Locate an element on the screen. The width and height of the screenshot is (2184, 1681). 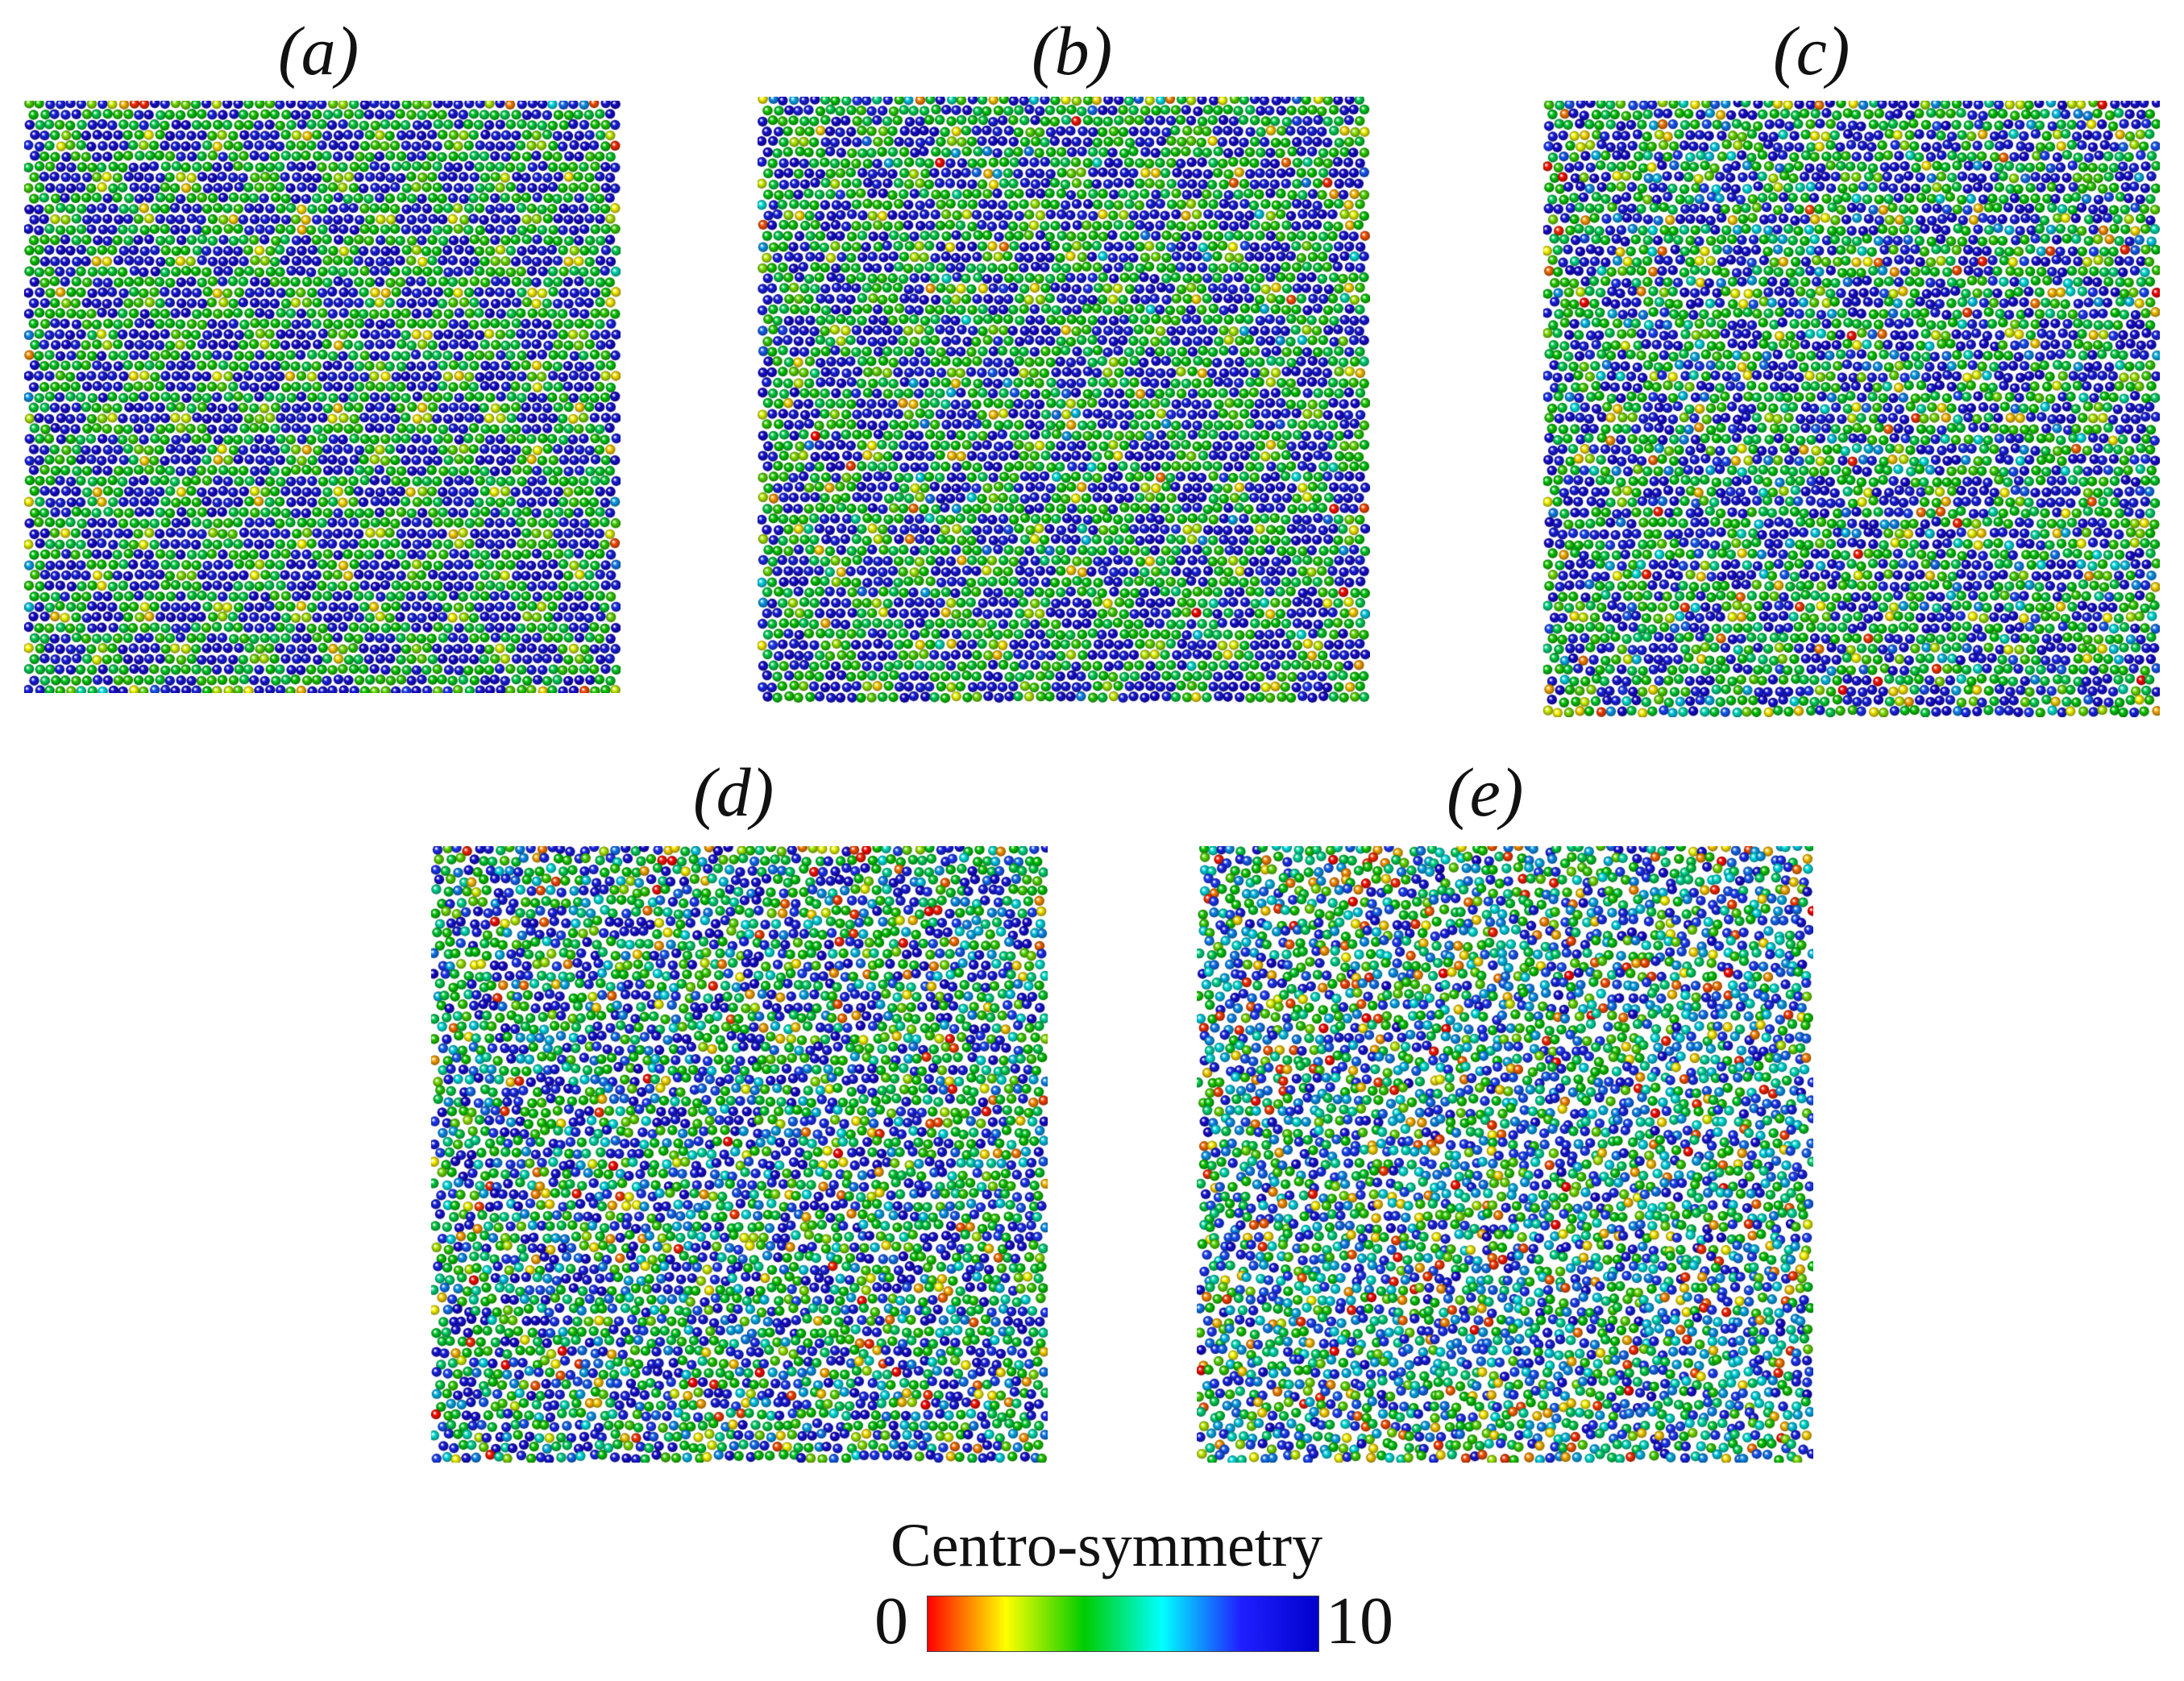
atom-map-panel-b is located at coordinates (1064, 403).